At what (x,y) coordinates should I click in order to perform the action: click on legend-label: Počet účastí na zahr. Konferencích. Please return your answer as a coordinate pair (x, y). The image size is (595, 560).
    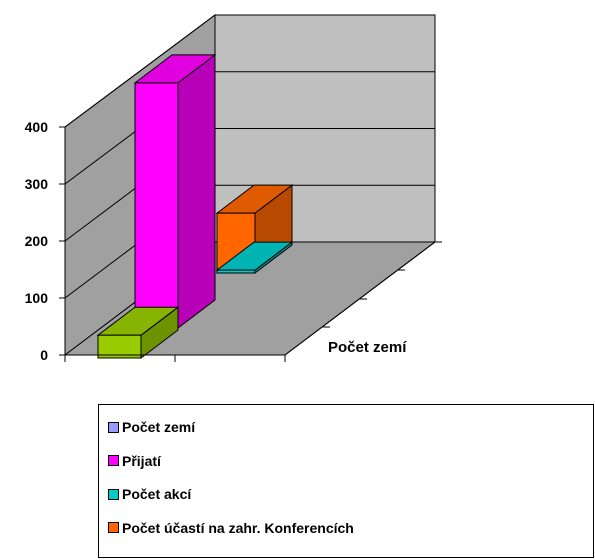
    Looking at the image, I should click on (238, 527).